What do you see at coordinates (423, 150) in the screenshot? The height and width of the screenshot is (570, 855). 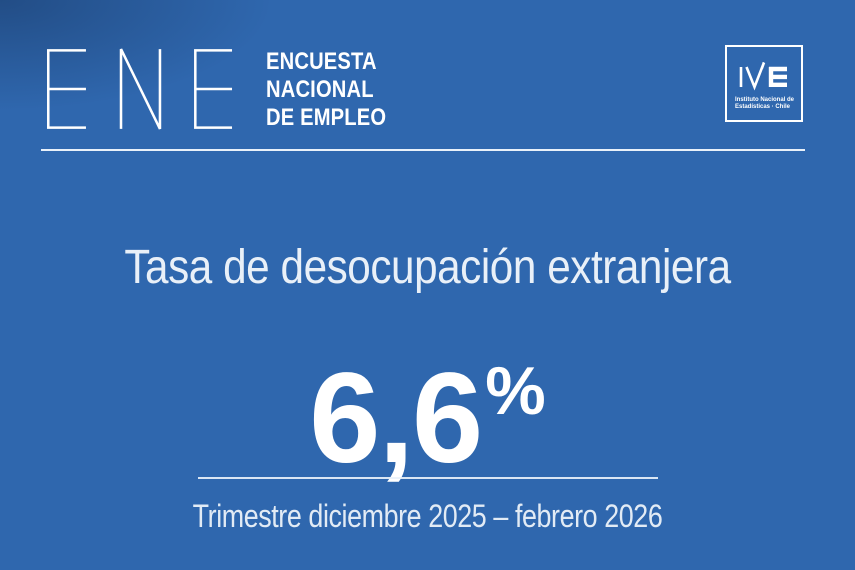 I see `header-divider` at bounding box center [423, 150].